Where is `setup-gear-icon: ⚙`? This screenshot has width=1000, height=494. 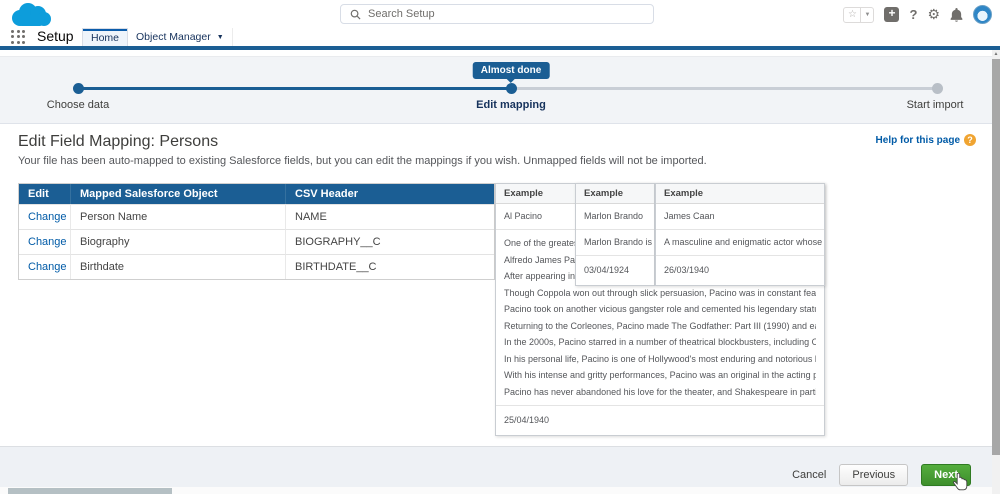 setup-gear-icon: ⚙ is located at coordinates (933, 14).